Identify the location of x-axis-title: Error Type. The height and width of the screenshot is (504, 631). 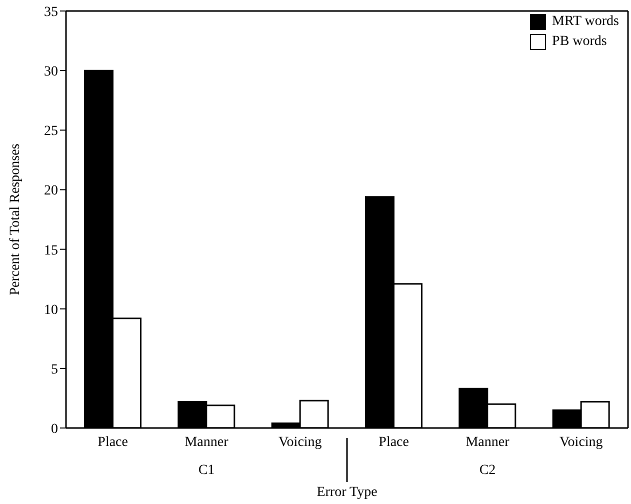
(347, 492).